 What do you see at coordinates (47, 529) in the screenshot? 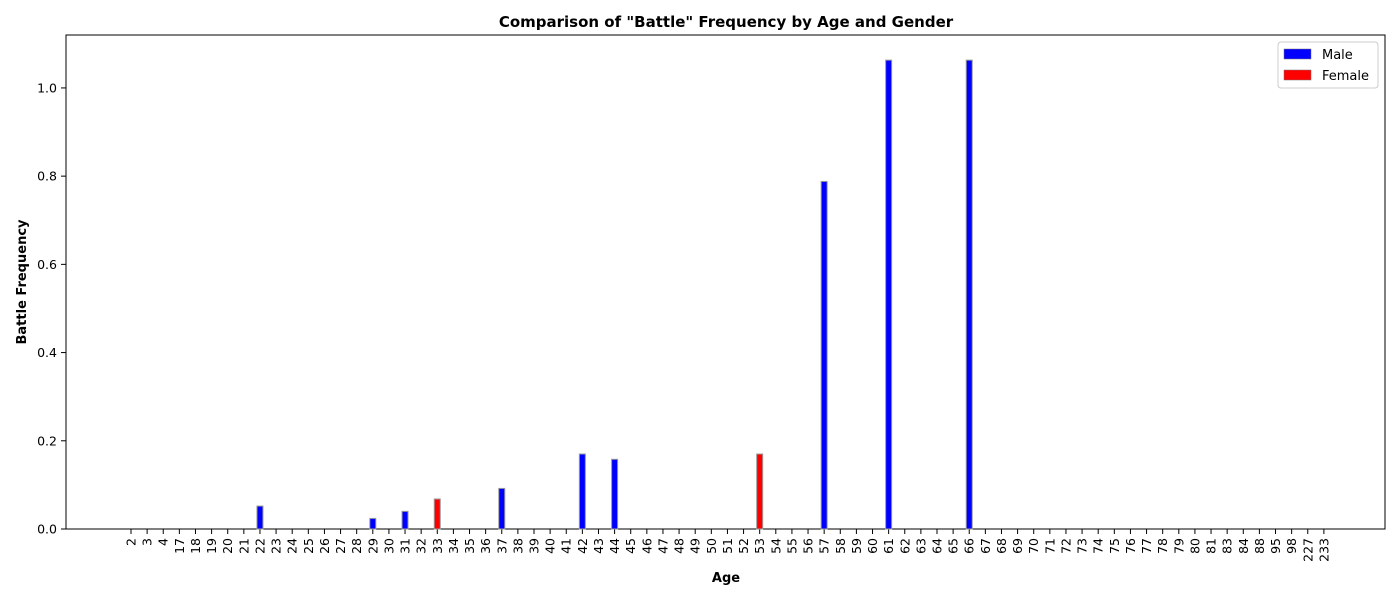
I see `y-tick-label: 0.0` at bounding box center [47, 529].